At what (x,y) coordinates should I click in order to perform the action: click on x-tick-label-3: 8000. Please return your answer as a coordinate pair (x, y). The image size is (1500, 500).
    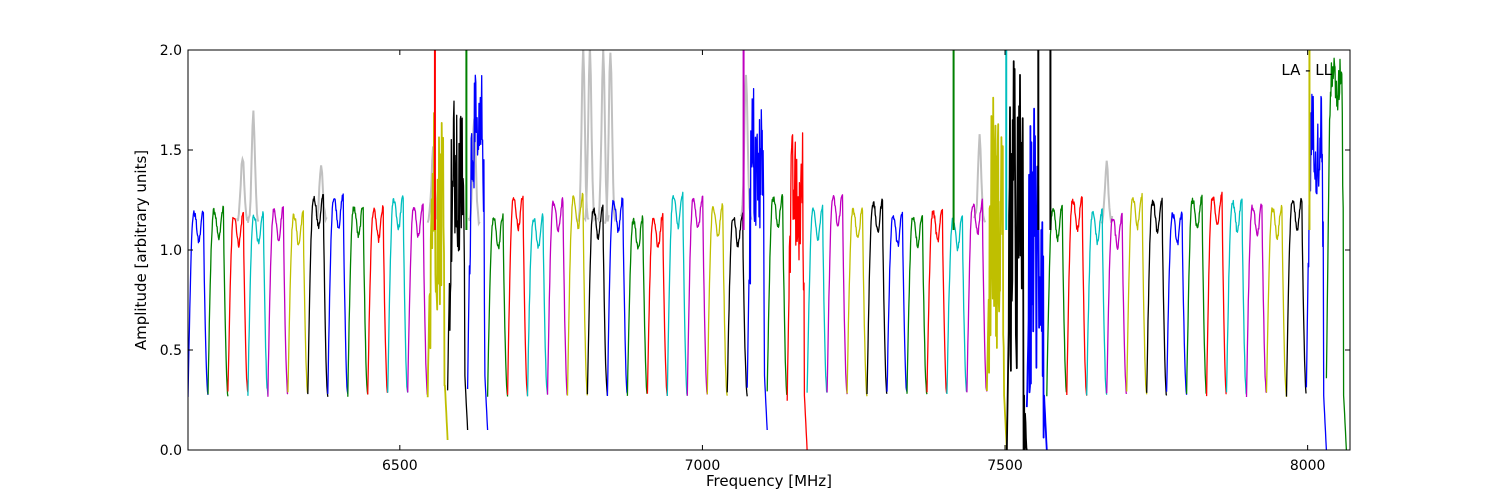
    Looking at the image, I should click on (1308, 466).